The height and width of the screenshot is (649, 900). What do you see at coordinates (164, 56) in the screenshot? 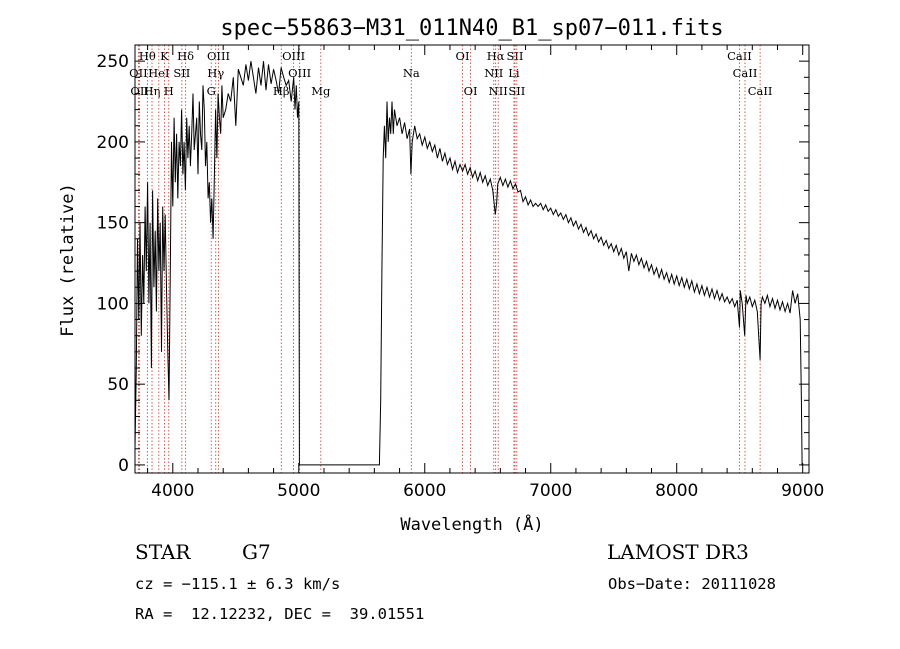
I see `spectral-line-label: K` at bounding box center [164, 56].